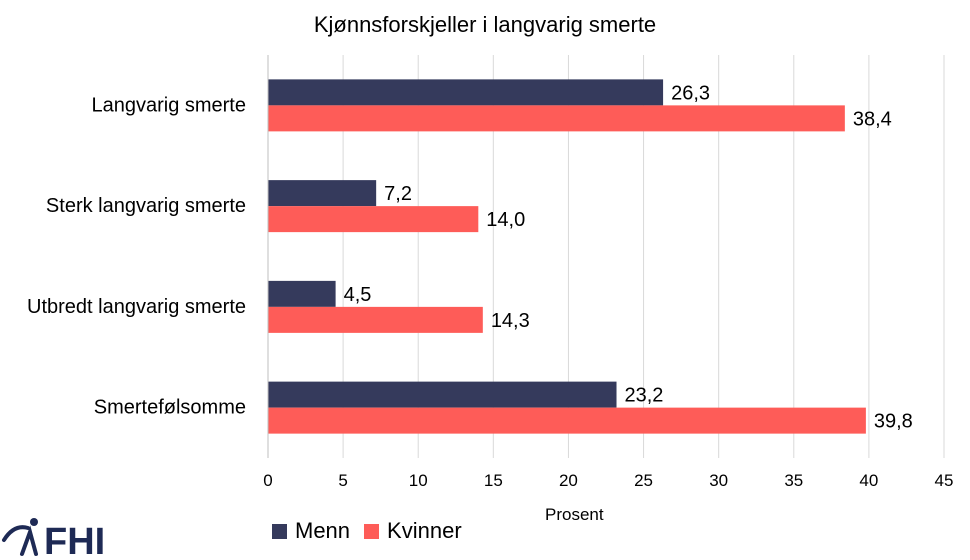 The image size is (970, 560). I want to click on legend-label-kvinner: Kvinner, so click(424, 530).